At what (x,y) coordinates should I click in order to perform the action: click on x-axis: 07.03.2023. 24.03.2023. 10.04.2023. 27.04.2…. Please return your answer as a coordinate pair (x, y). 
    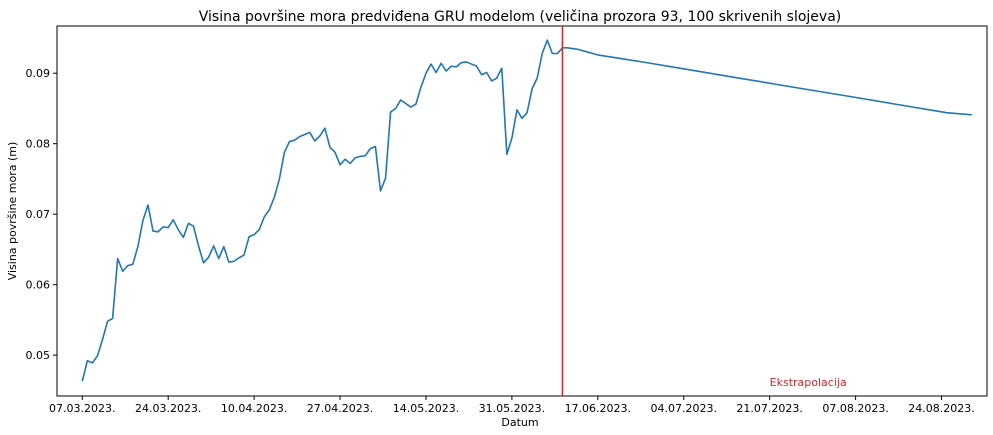
    Looking at the image, I should click on (512, 405).